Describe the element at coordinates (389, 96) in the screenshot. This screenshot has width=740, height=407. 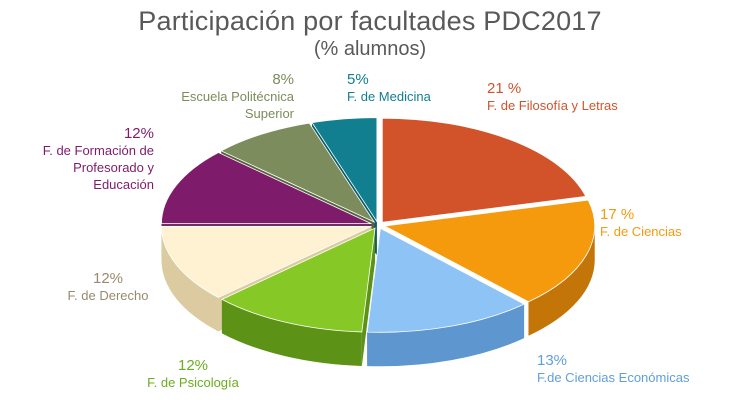
I see `slice-name: F. de Medicina` at that location.